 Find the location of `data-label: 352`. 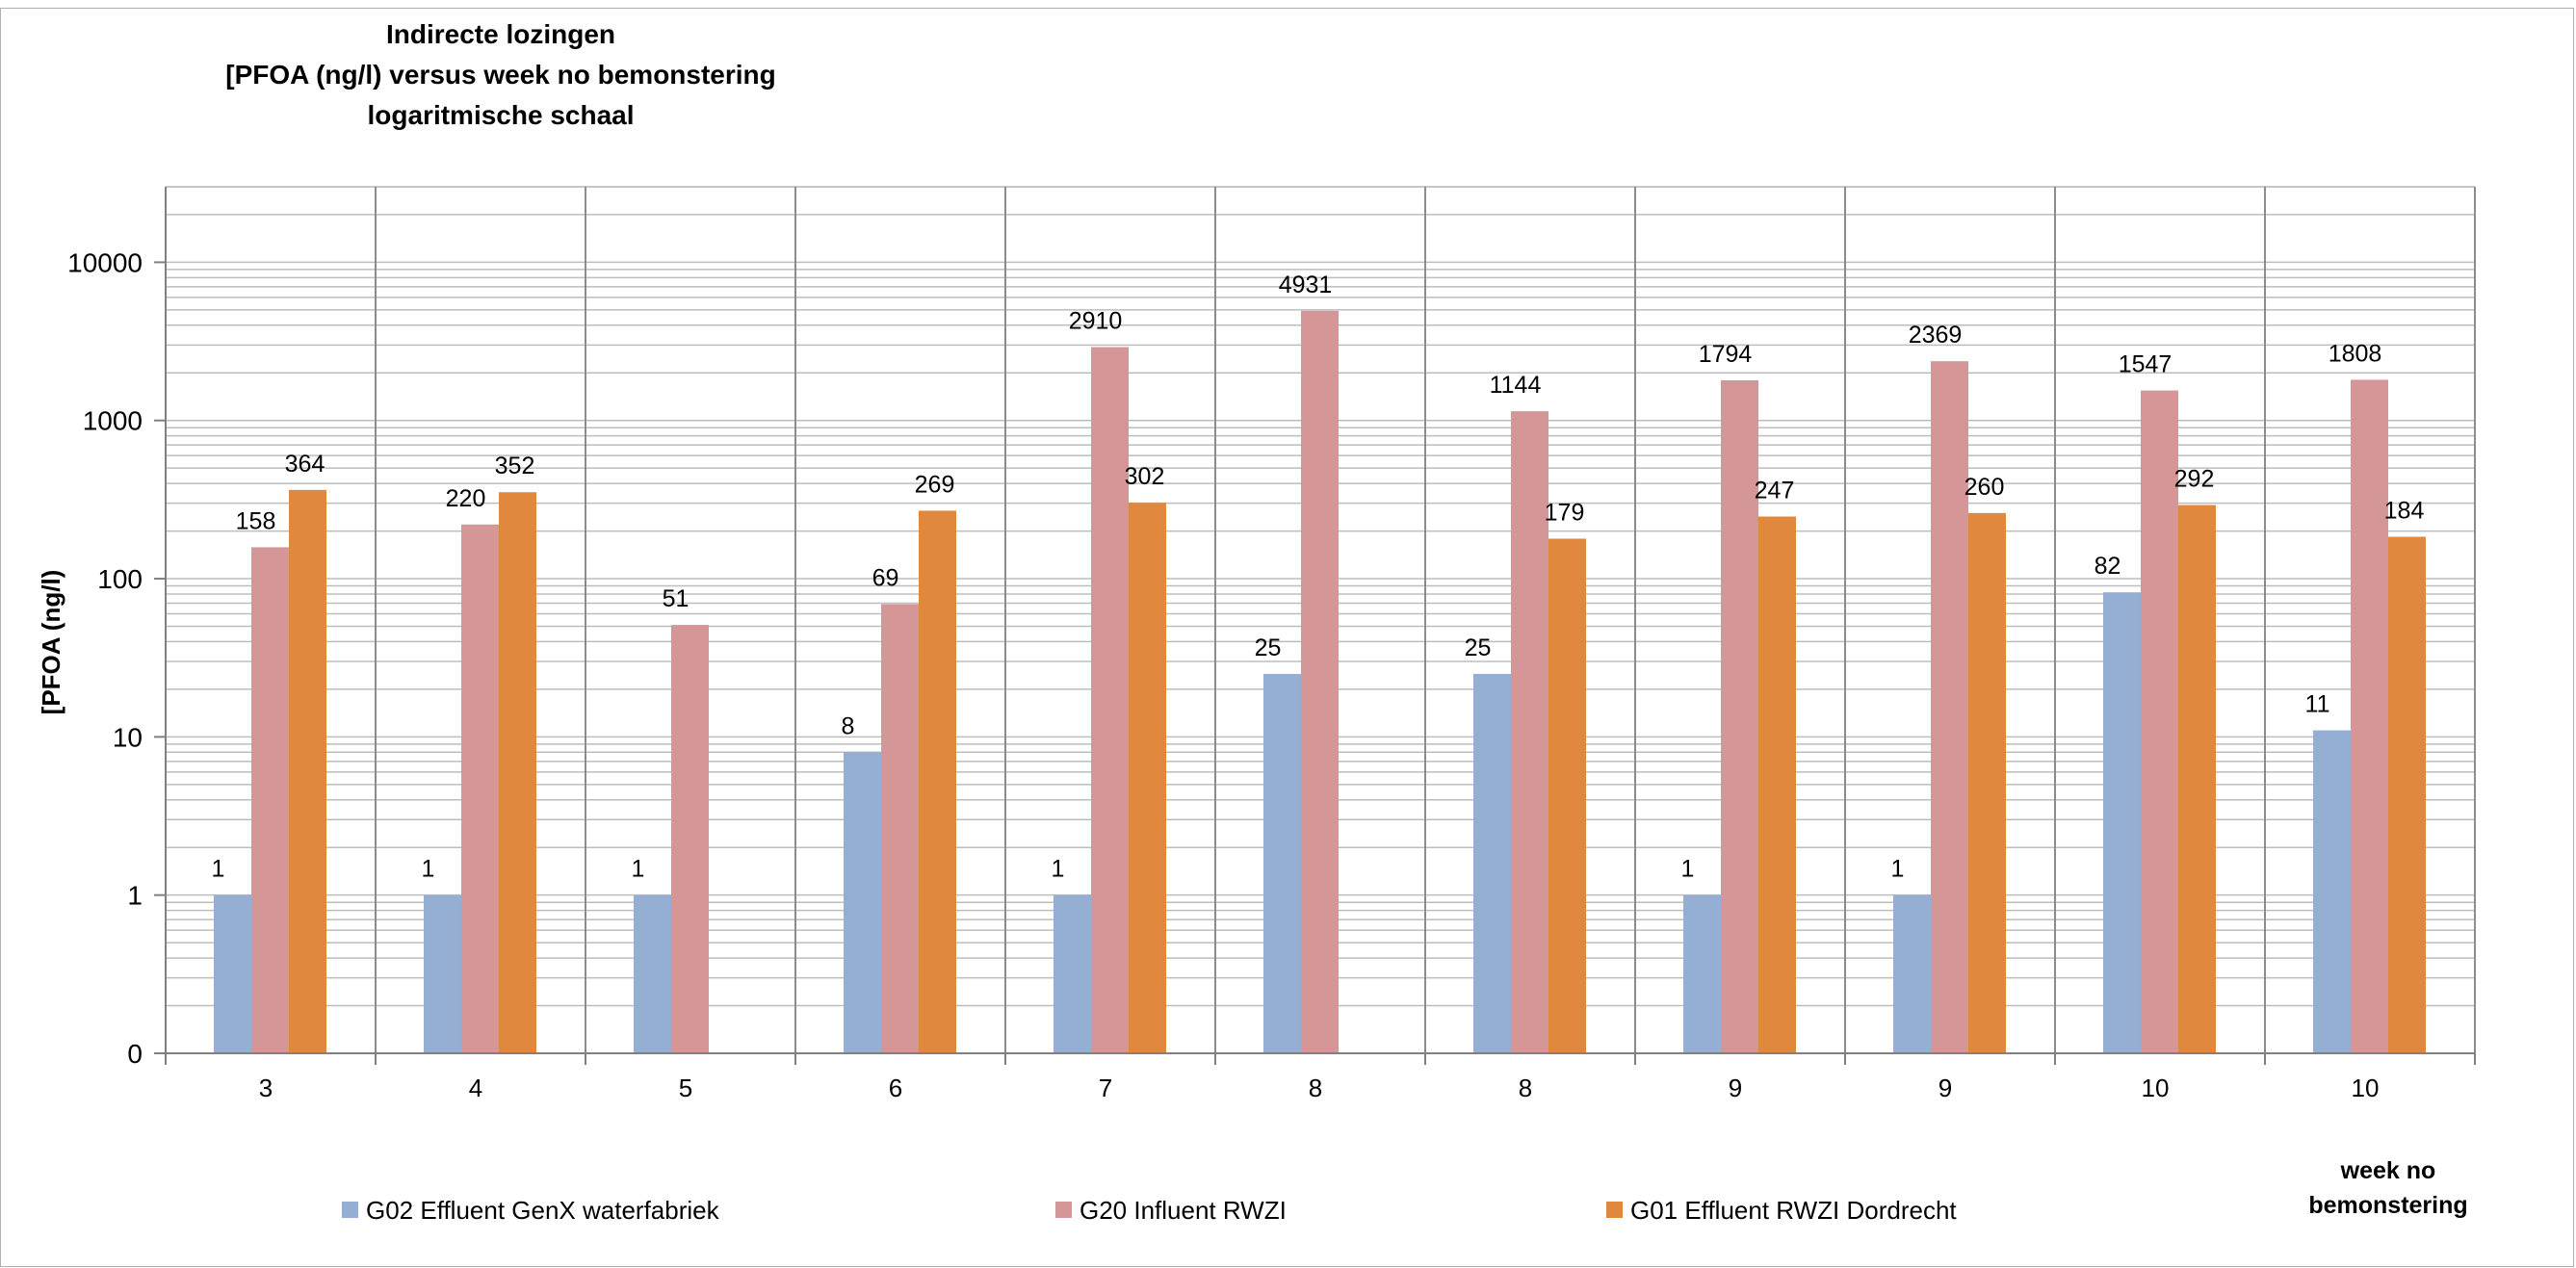

data-label: 352 is located at coordinates (515, 466).